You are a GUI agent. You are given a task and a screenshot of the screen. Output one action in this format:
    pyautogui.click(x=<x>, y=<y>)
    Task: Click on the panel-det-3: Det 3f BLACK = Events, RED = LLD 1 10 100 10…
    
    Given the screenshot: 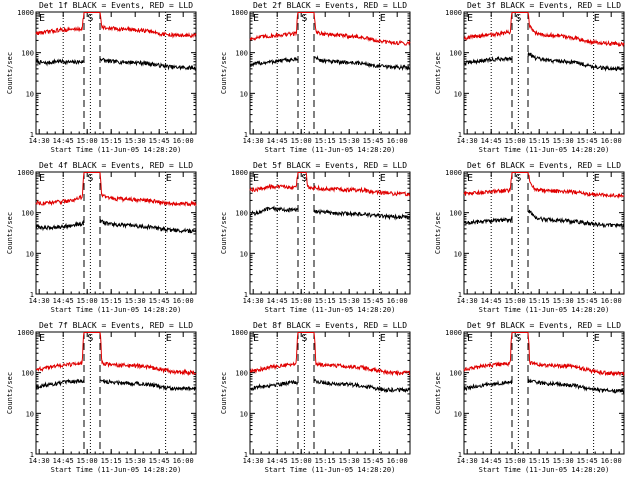 What is the action you would take?
    pyautogui.click(x=529, y=77)
    